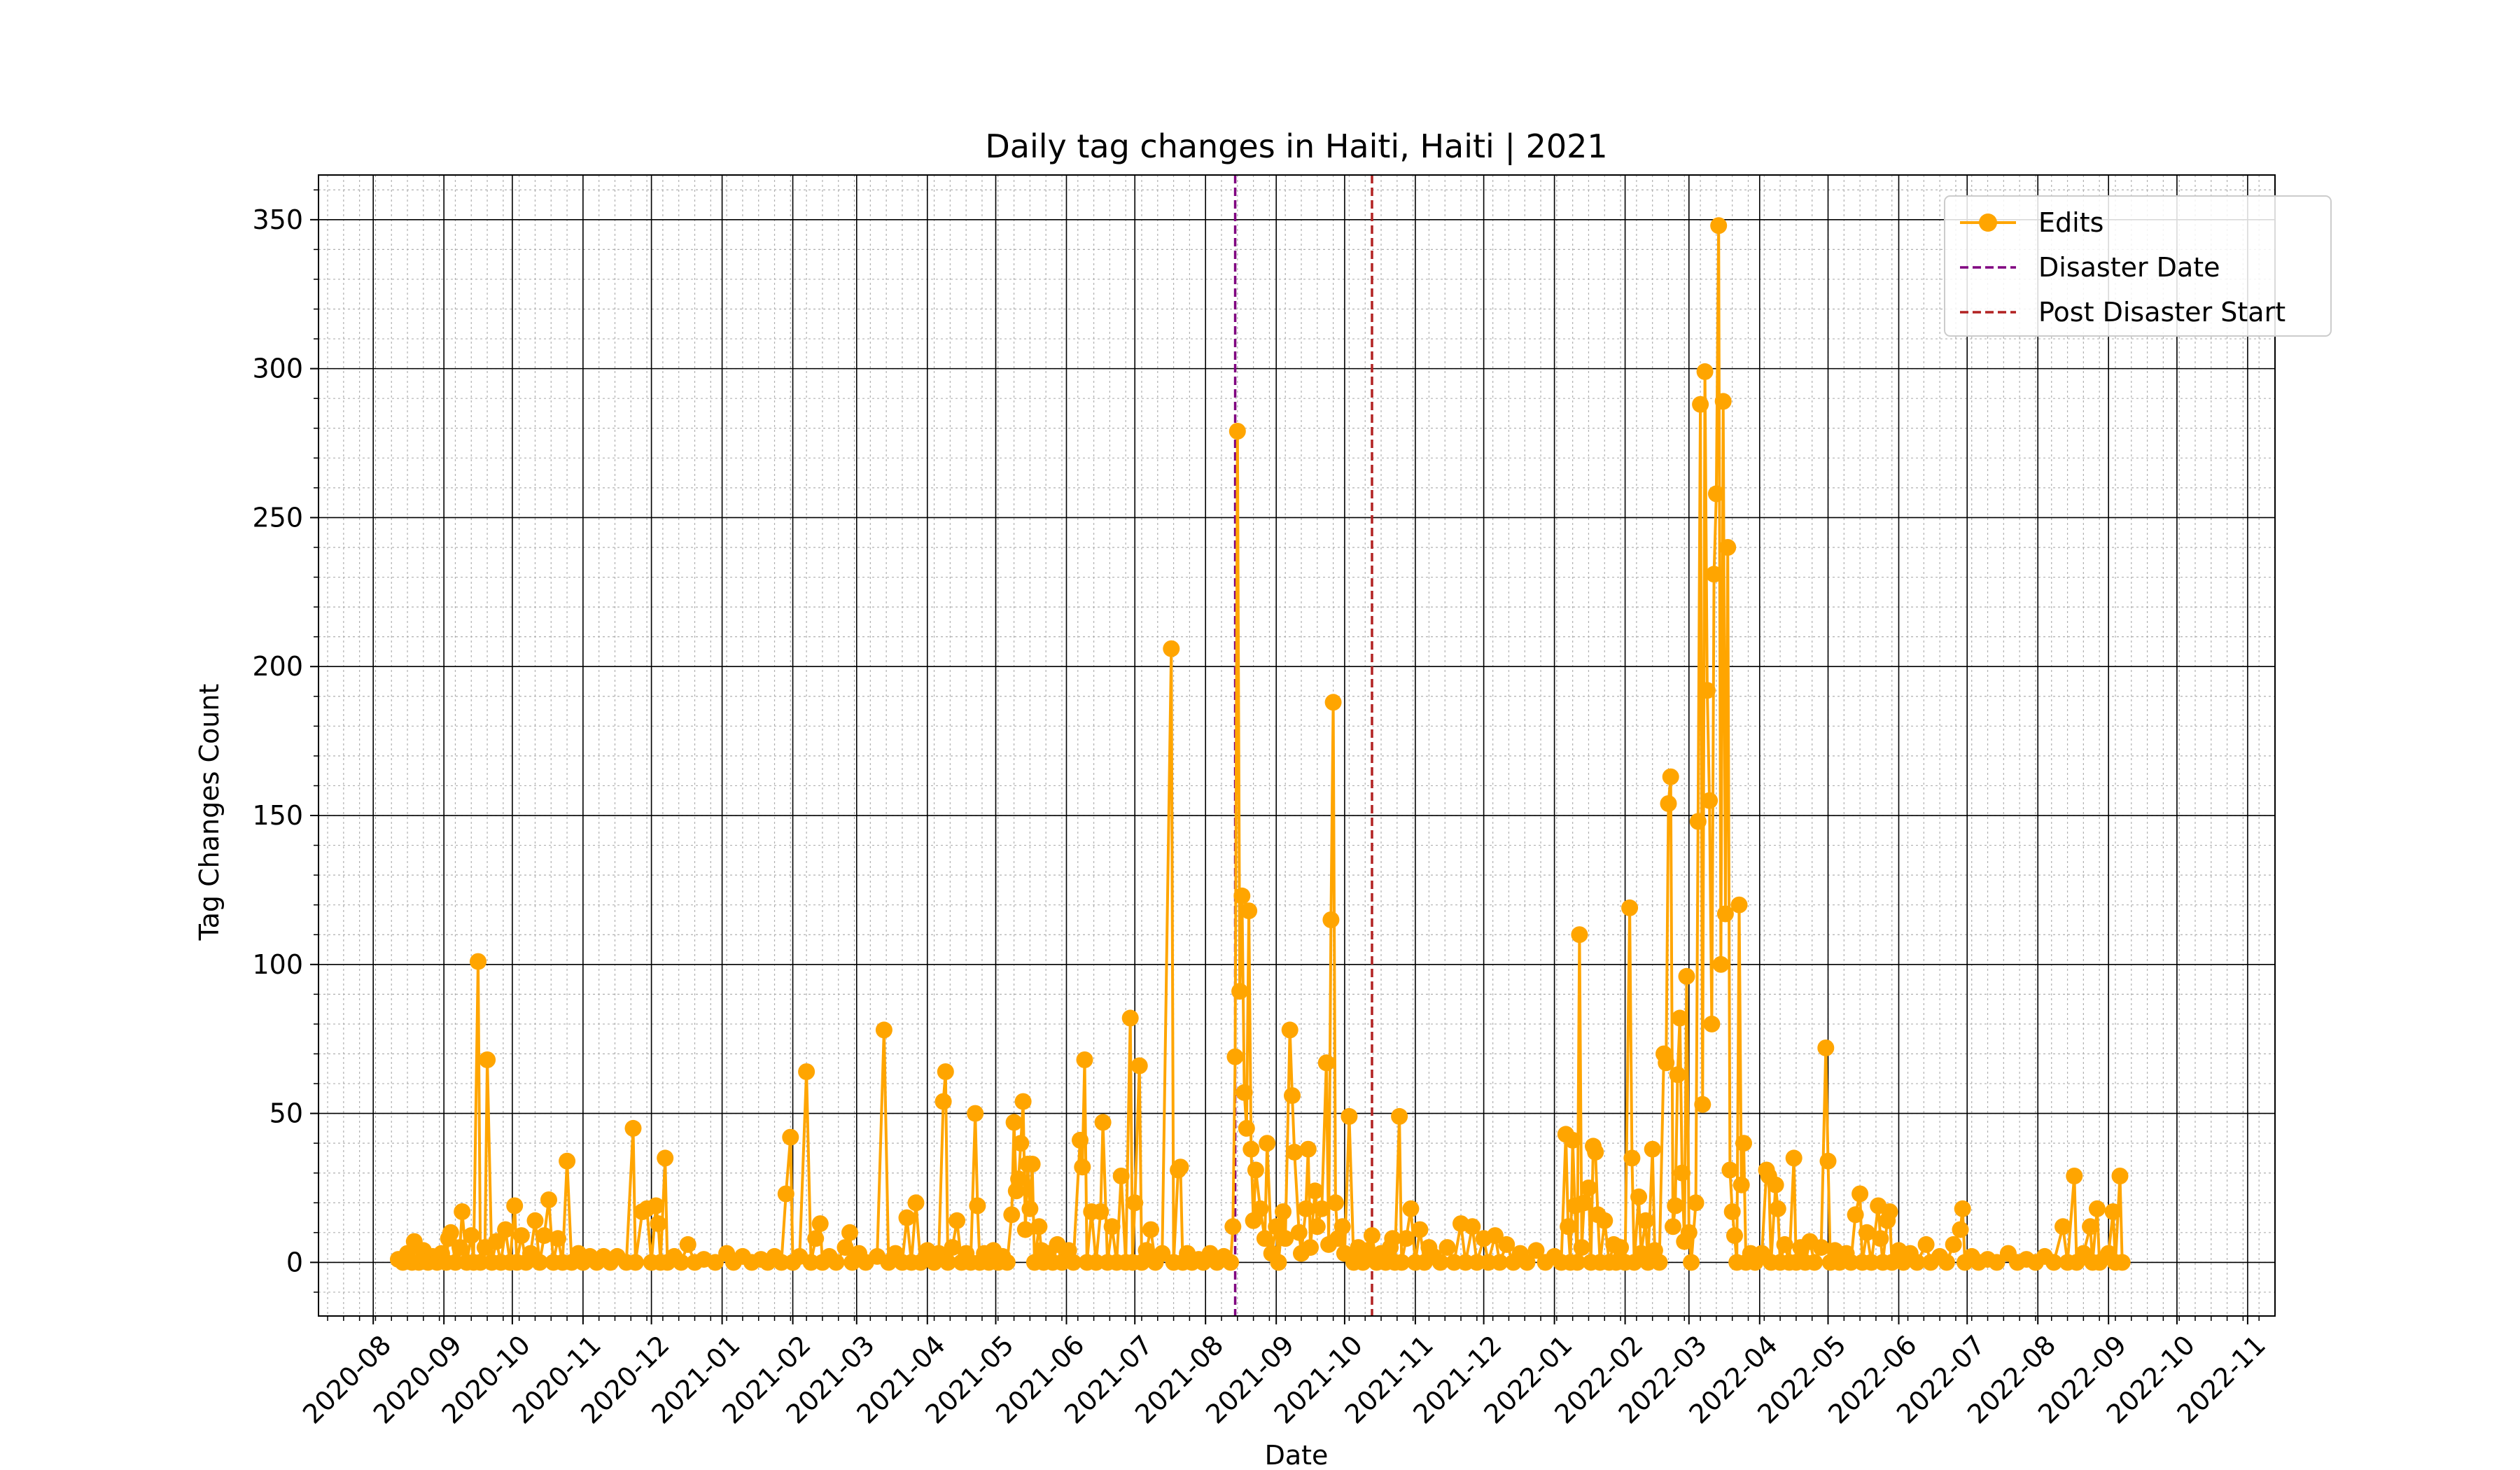 The width and height of the screenshot is (2520, 1470). Describe the element at coordinates (1296, 146) in the screenshot. I see `chart-title: Daily tag changes in Haiti, Haiti | 2021` at that location.